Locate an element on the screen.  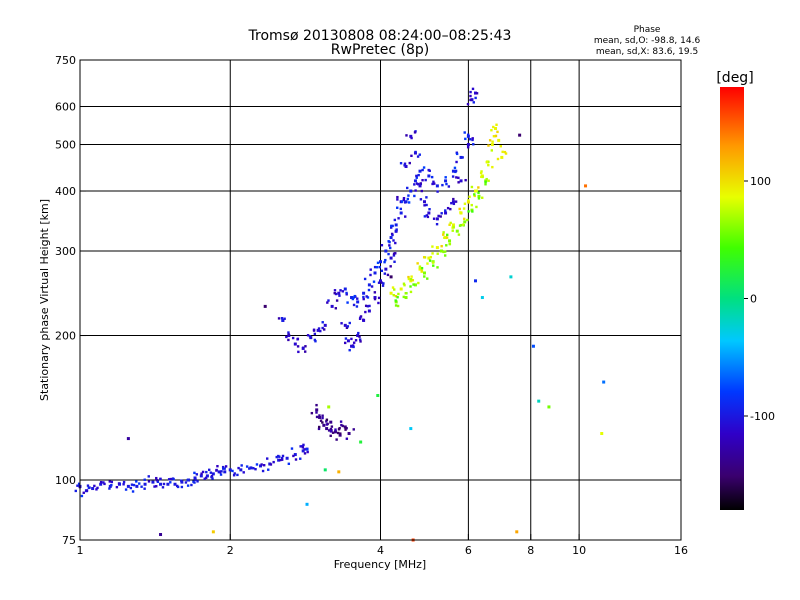
x-axis-label: Frequency [MHz] is located at coordinates (380, 564).